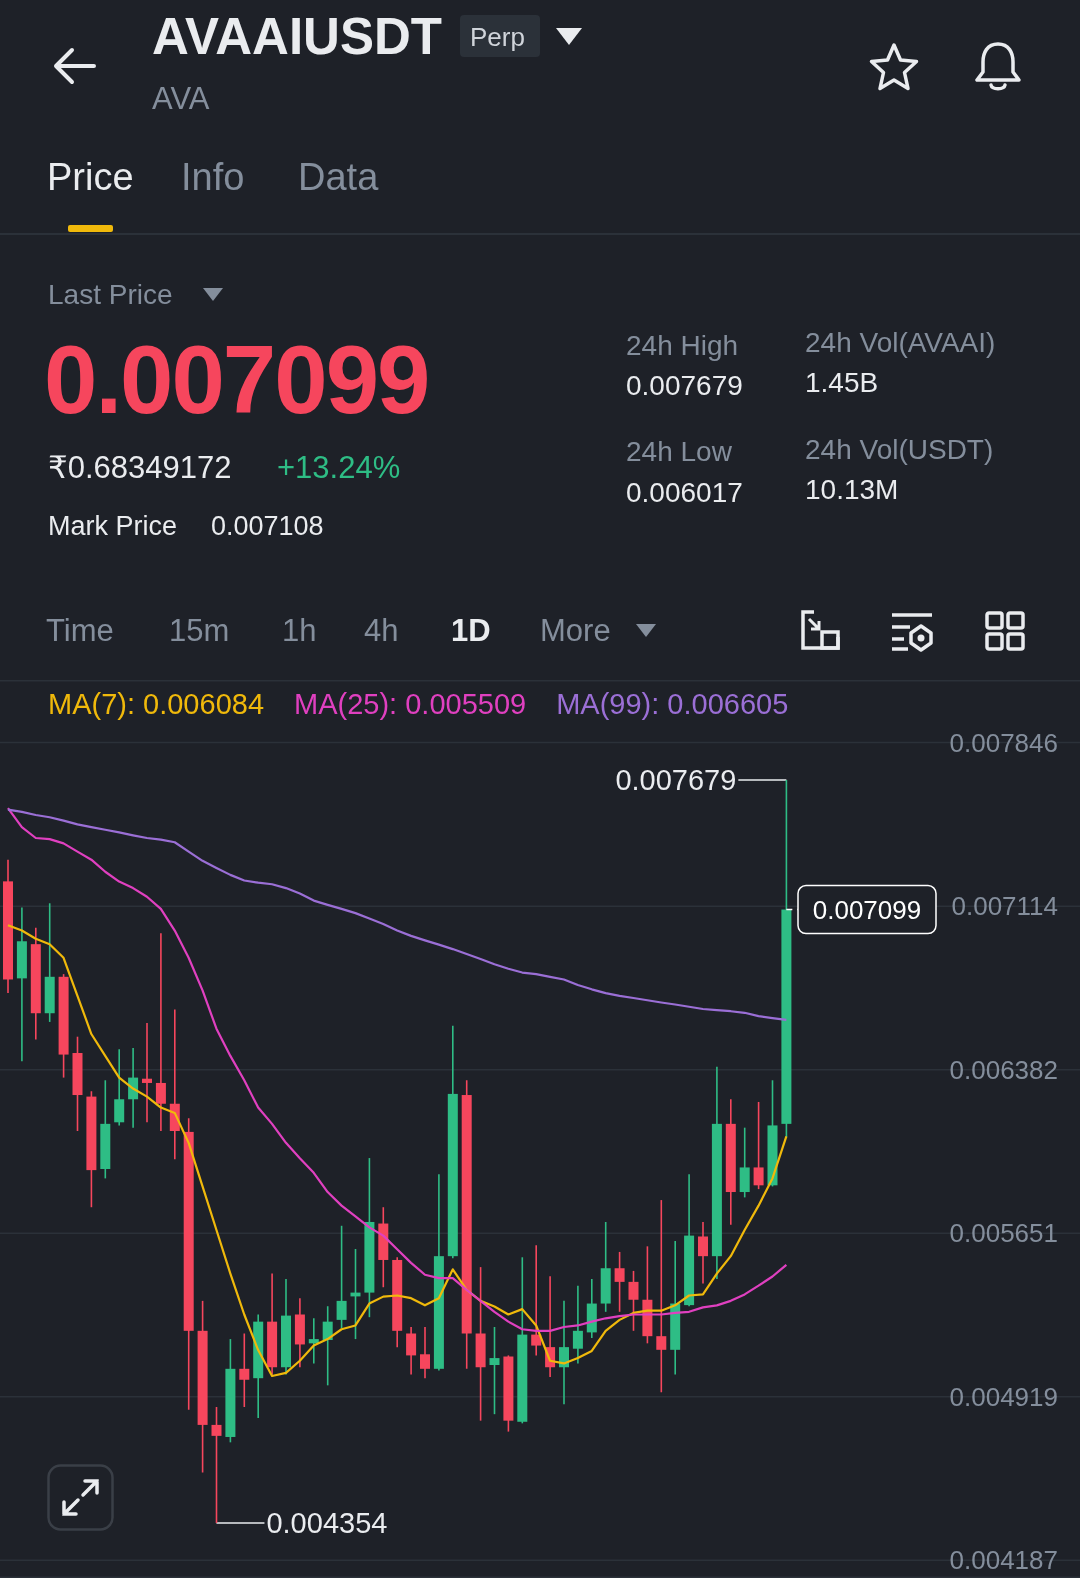  Describe the element at coordinates (679, 451) in the screenshot. I see `text: 24h Low` at that location.